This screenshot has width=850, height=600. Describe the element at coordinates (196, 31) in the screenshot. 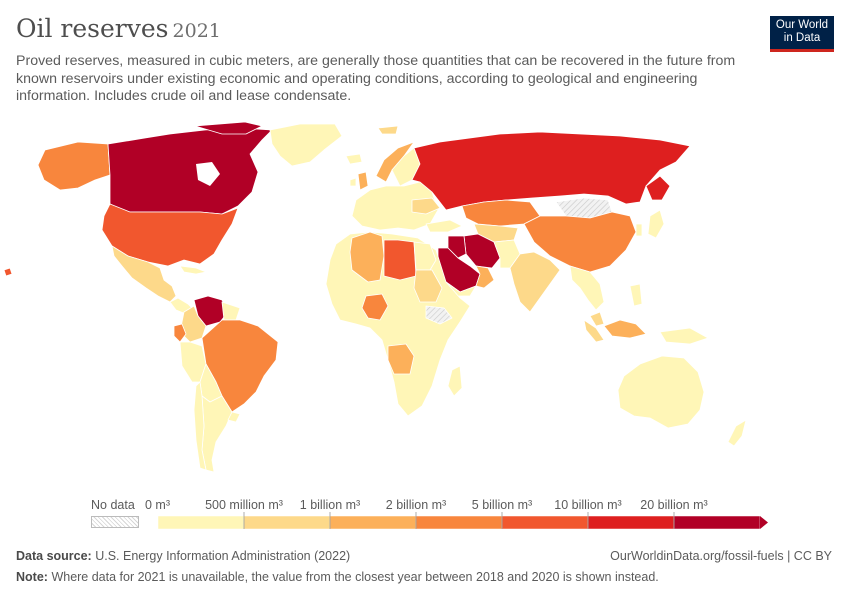

I see `title-year: 2021` at that location.